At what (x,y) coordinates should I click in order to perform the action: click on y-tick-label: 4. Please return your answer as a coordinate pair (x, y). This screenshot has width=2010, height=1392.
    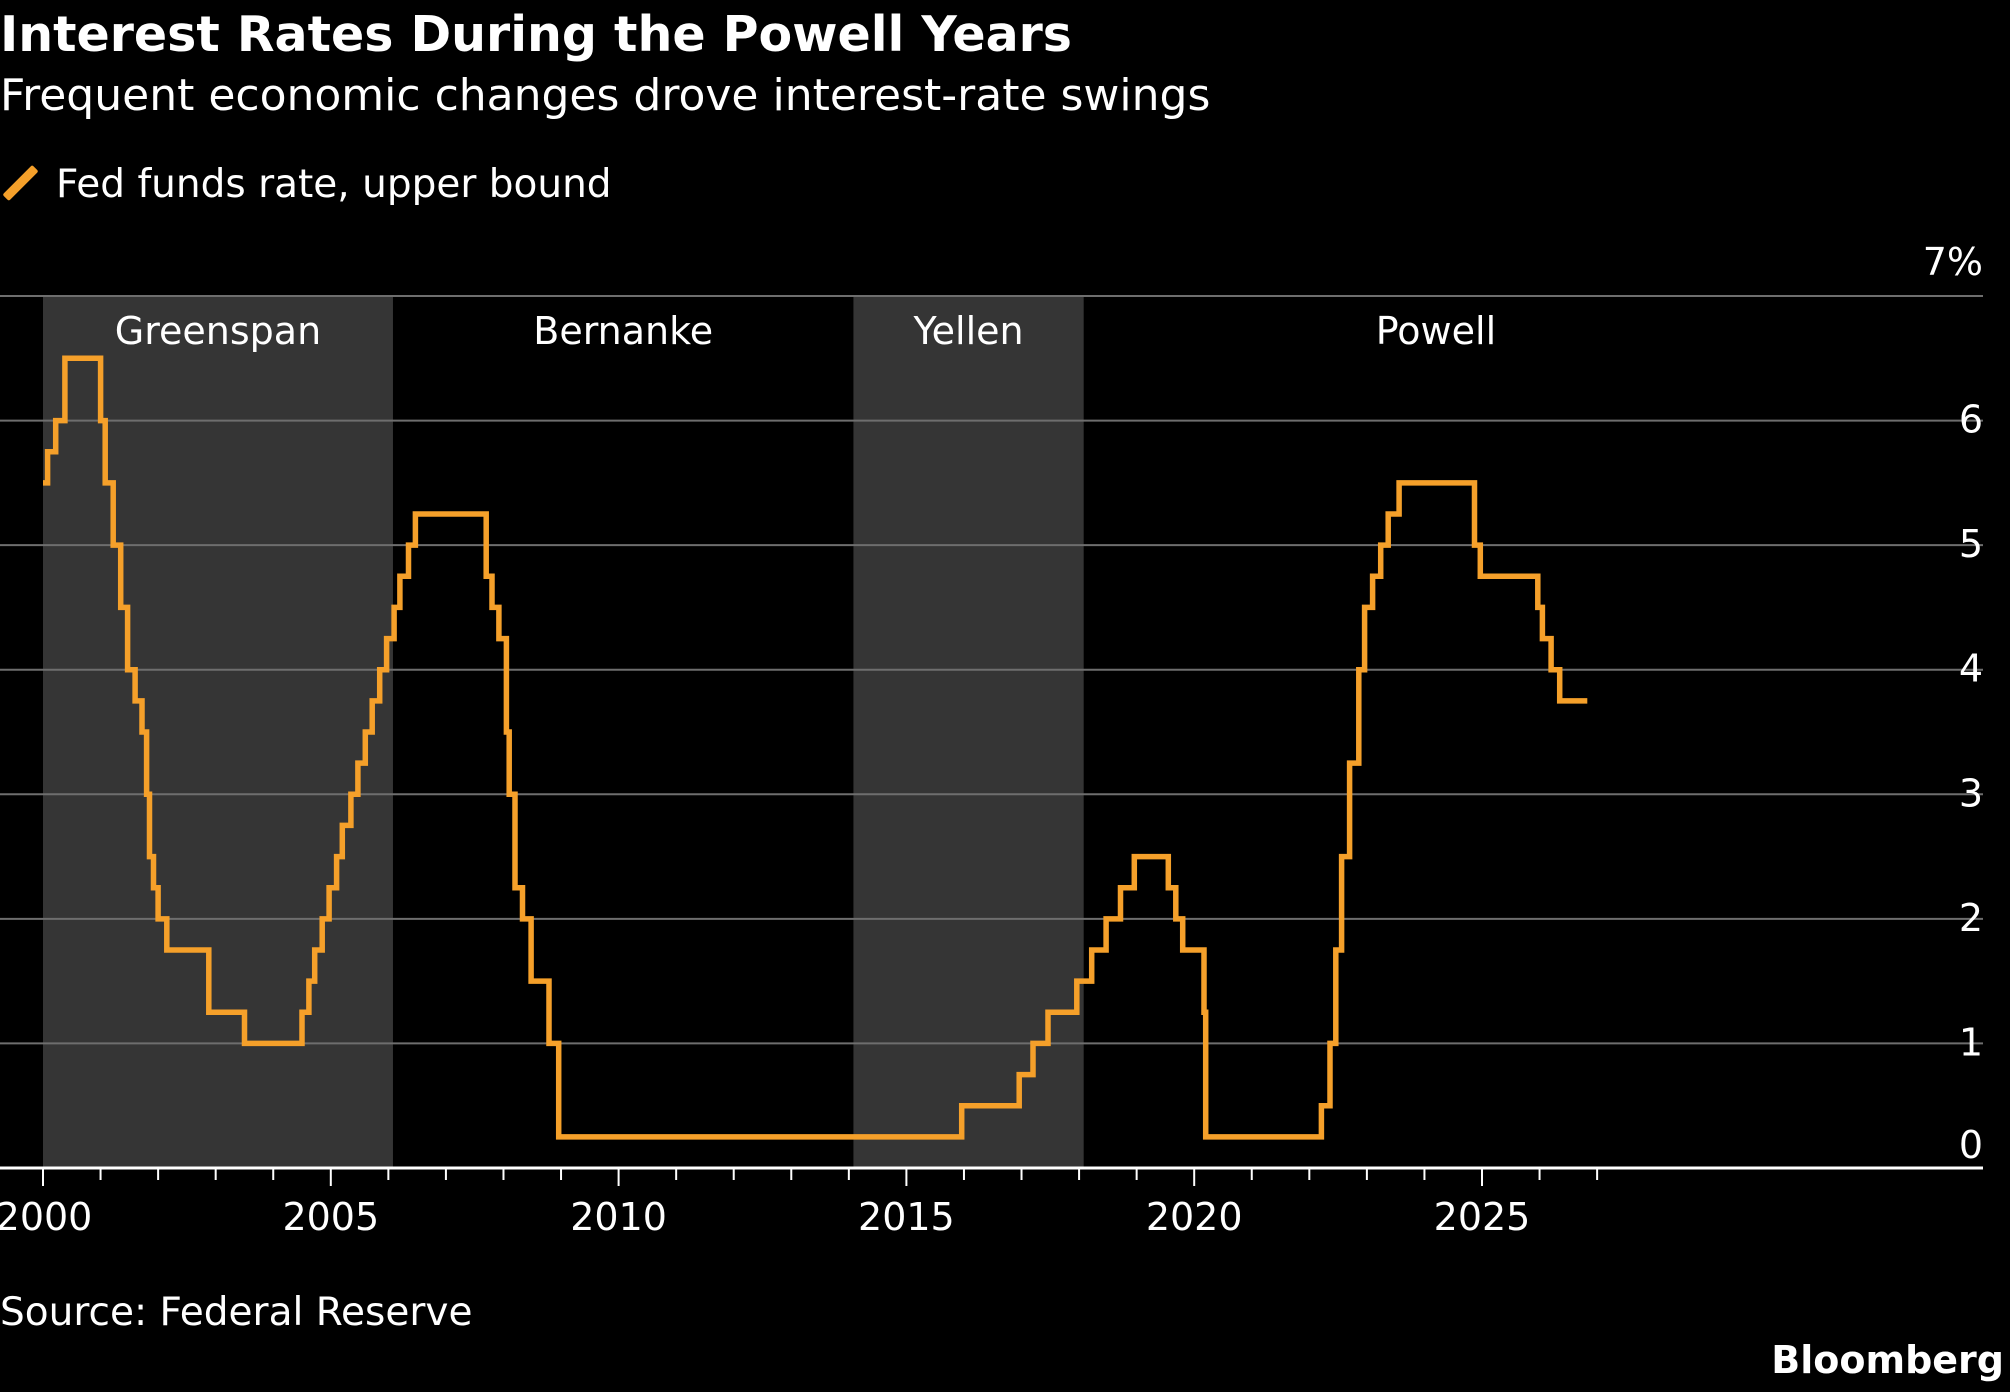
    Looking at the image, I should click on (1971, 669).